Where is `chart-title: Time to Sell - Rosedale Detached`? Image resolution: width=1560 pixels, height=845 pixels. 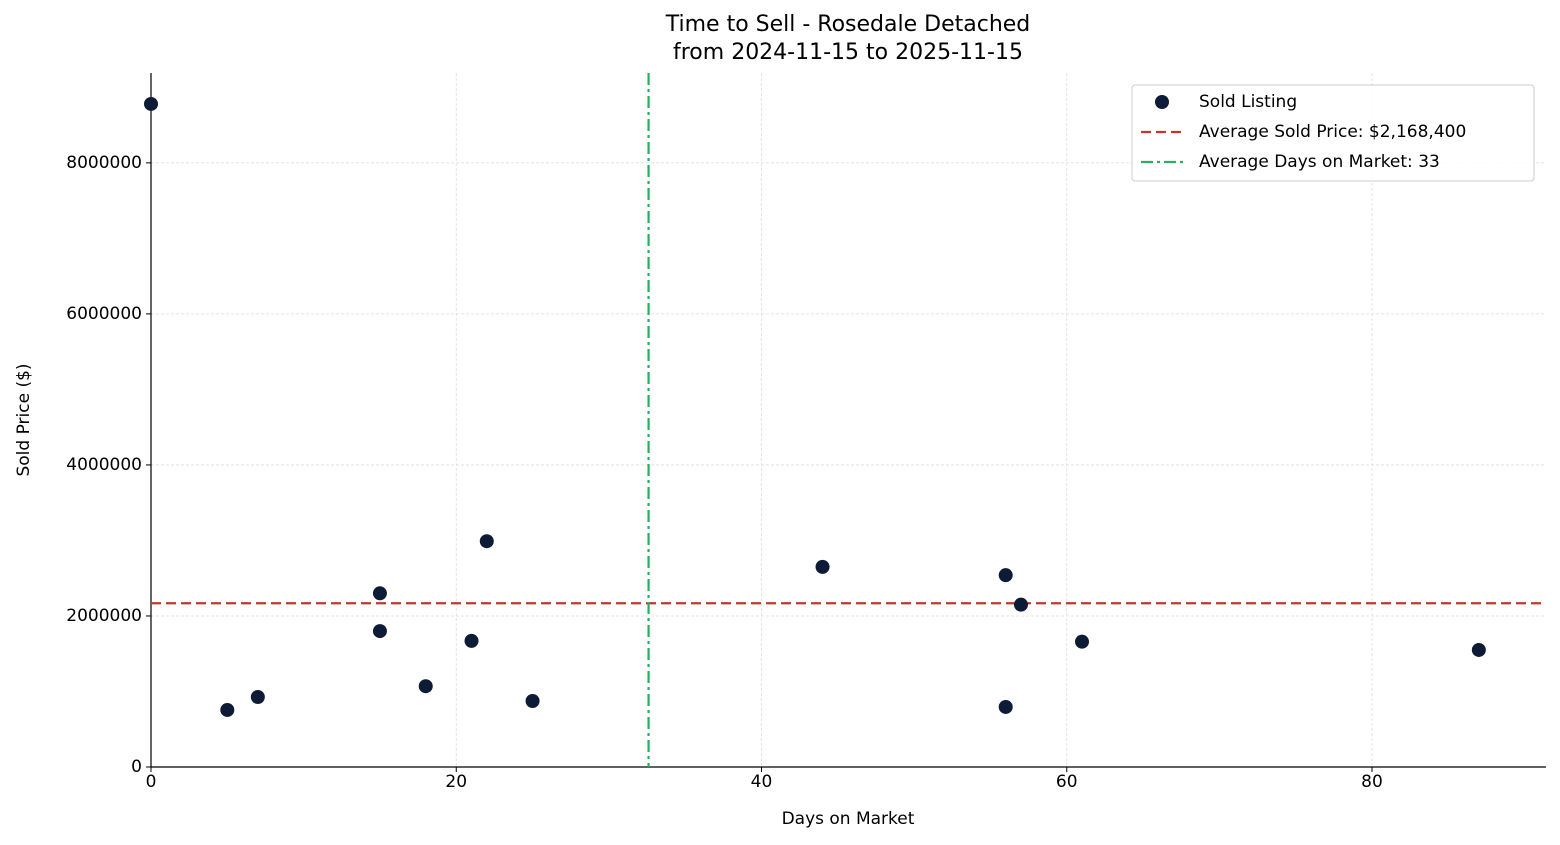
chart-title: Time to Sell - Rosedale Detached is located at coordinates (848, 24).